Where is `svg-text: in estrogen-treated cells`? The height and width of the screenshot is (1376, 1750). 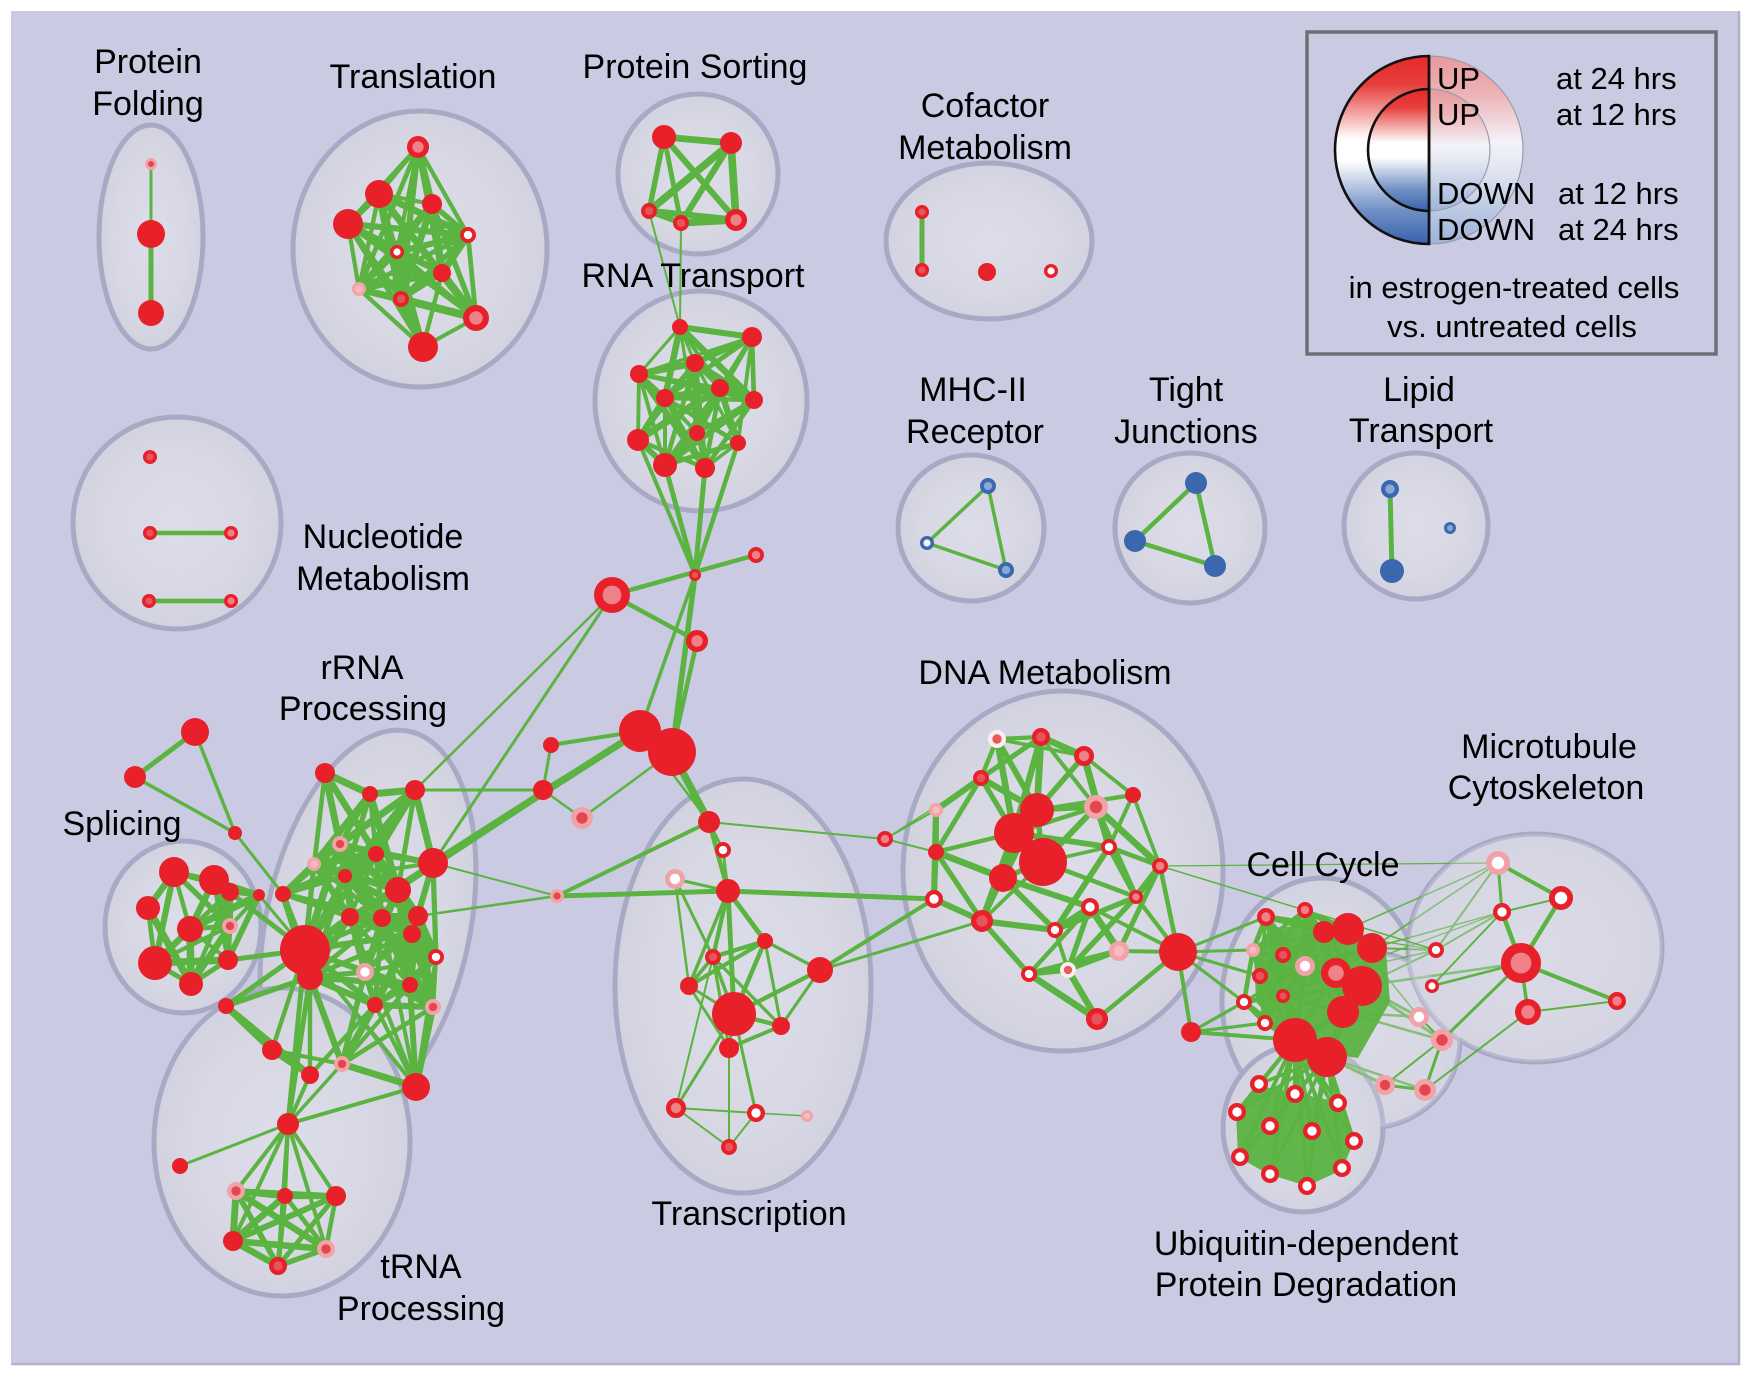
svg-text: in estrogen-treated cells is located at coordinates (1514, 287).